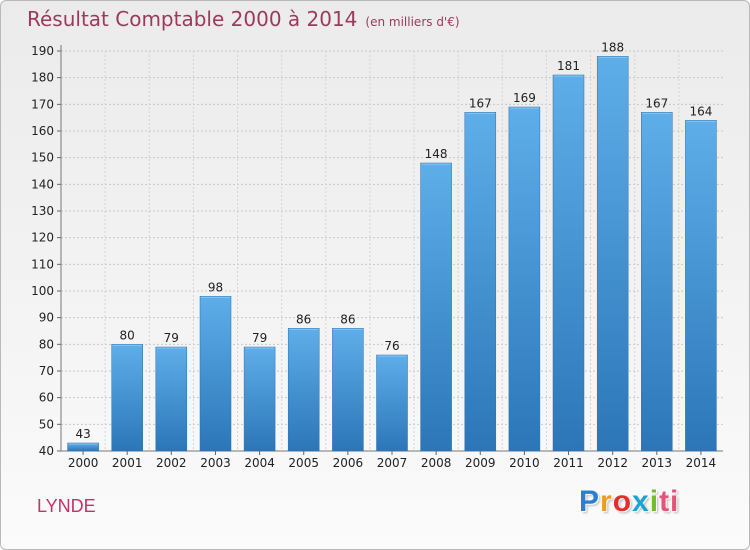 This screenshot has height=550, width=750. What do you see at coordinates (42, 184) in the screenshot?
I see `y-tick-label: 140` at bounding box center [42, 184].